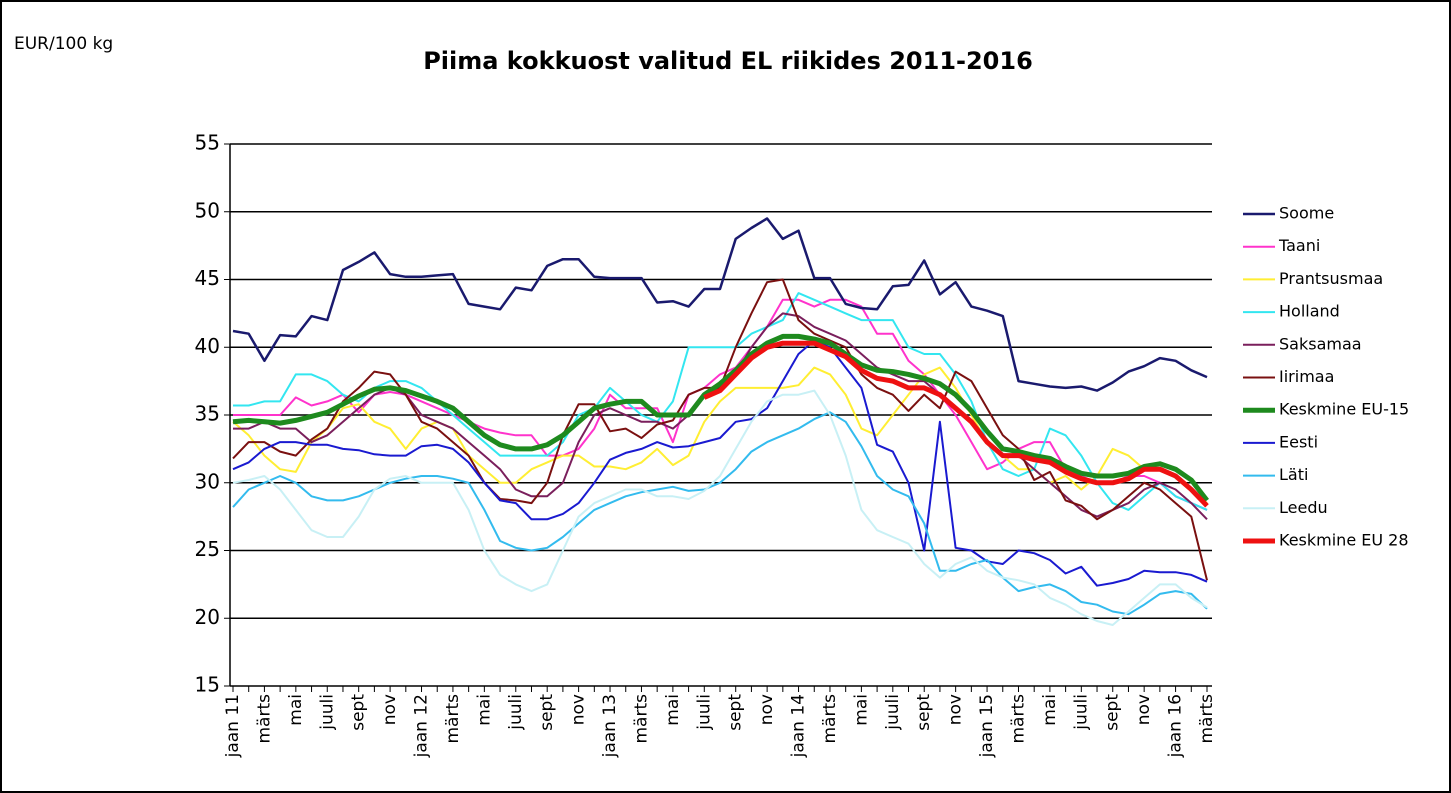 Image resolution: width=1451 pixels, height=793 pixels. Describe the element at coordinates (1320, 343) in the screenshot. I see `legend-label: Saksamaa` at that location.